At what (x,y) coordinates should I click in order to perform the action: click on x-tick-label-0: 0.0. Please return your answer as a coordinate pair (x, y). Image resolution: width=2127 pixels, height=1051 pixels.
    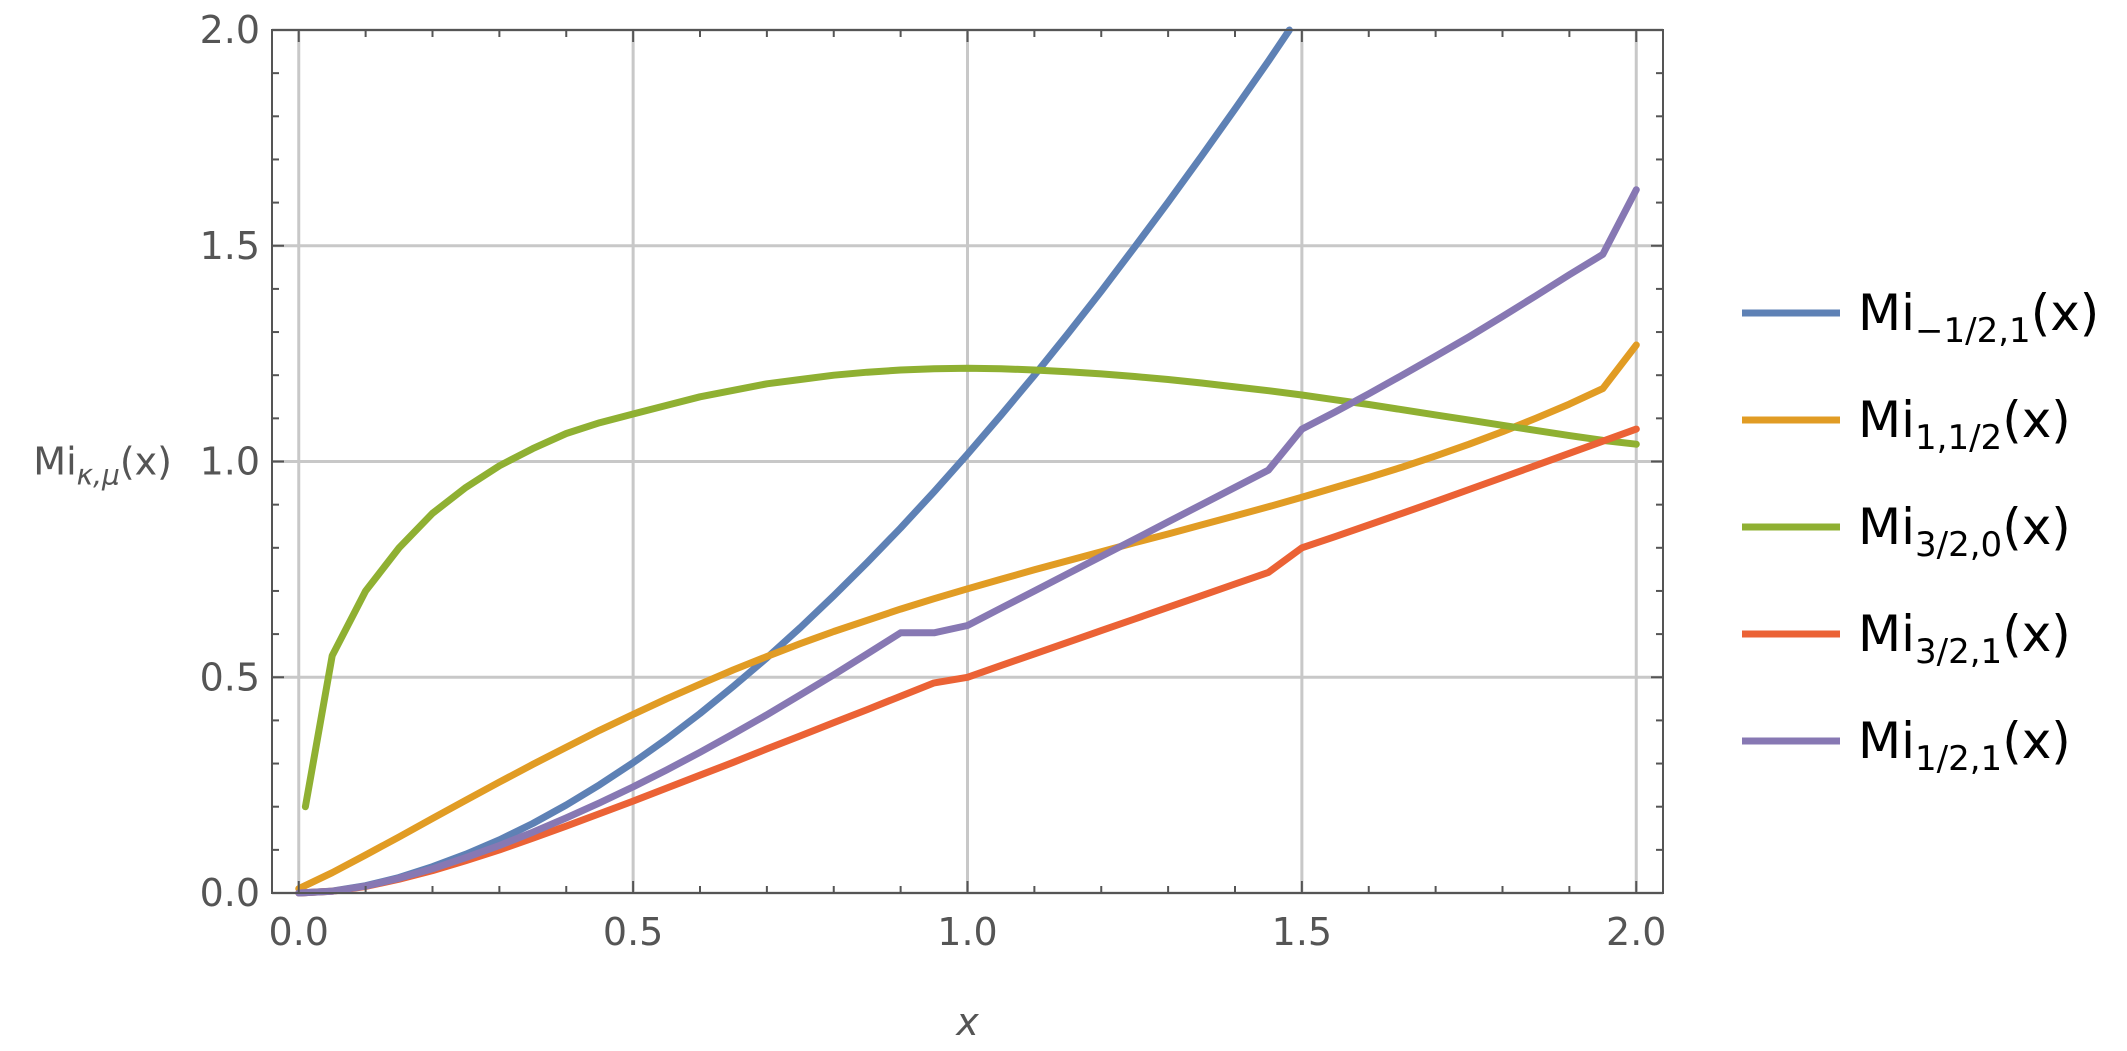
    Looking at the image, I should click on (299, 932).